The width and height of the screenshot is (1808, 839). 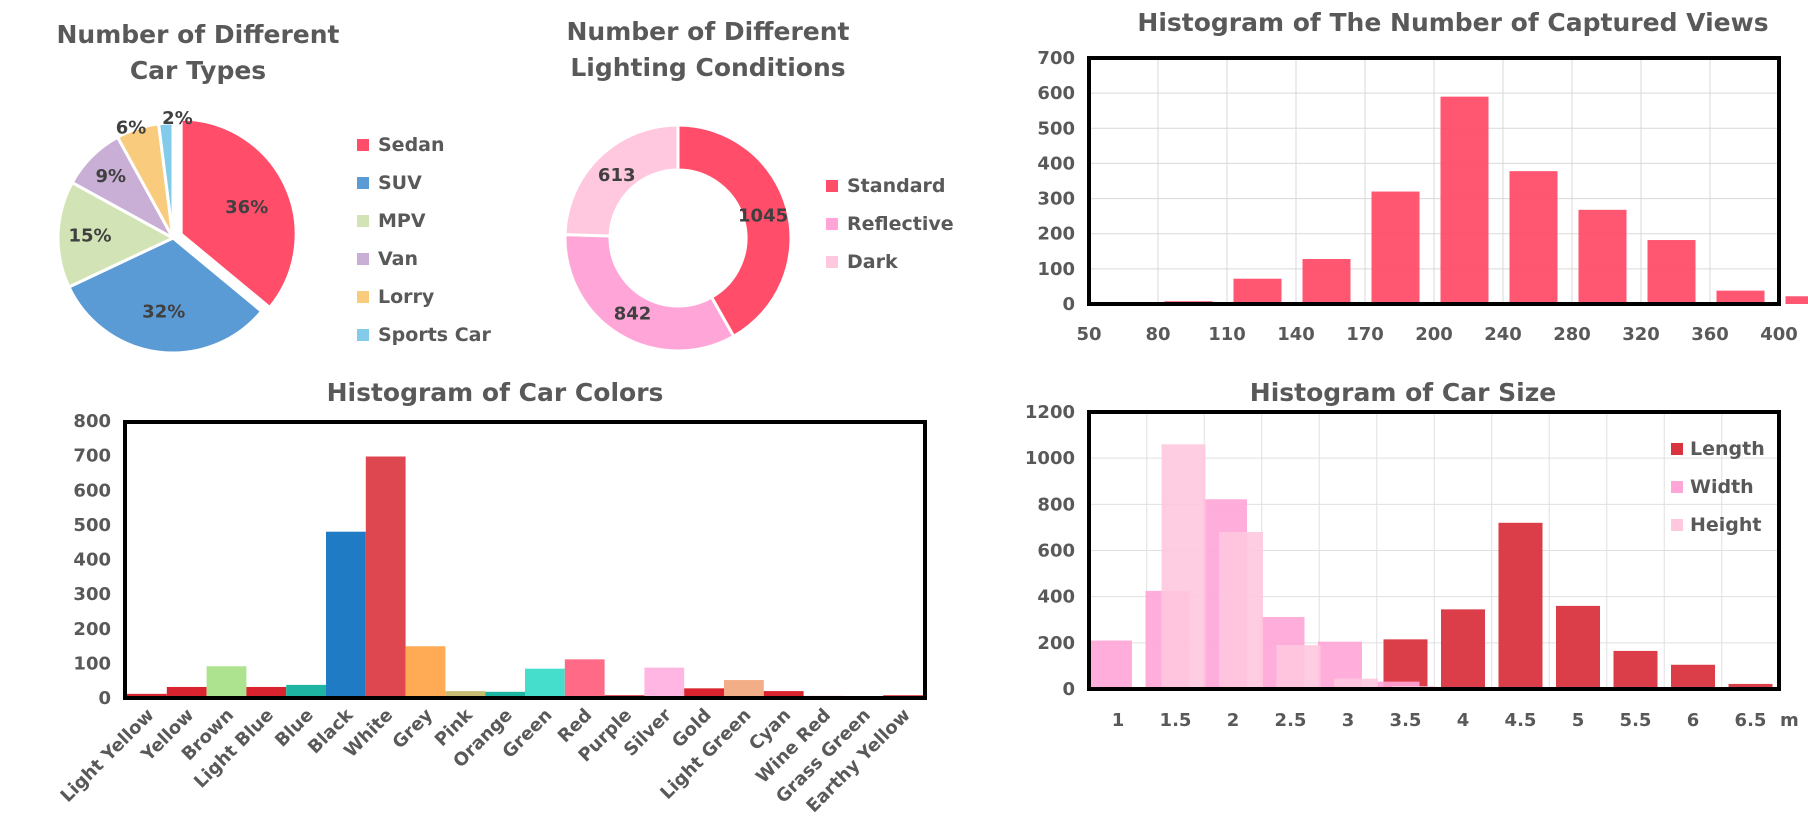 What do you see at coordinates (1050, 458) in the screenshot?
I see `size-ytick-1000: 1000` at bounding box center [1050, 458].